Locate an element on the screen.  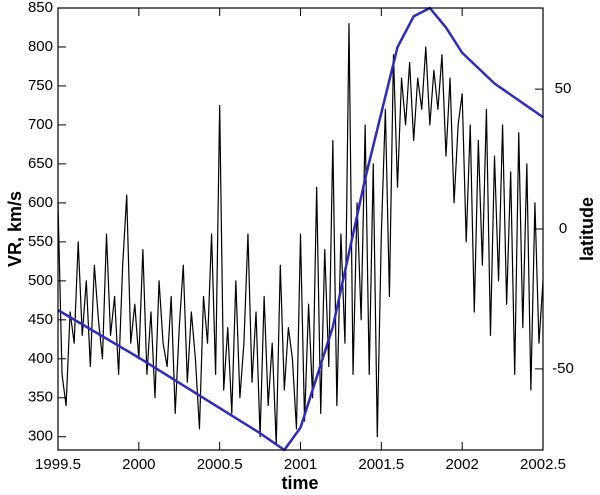
x-tick-label: 2001.5 is located at coordinates (381, 464).